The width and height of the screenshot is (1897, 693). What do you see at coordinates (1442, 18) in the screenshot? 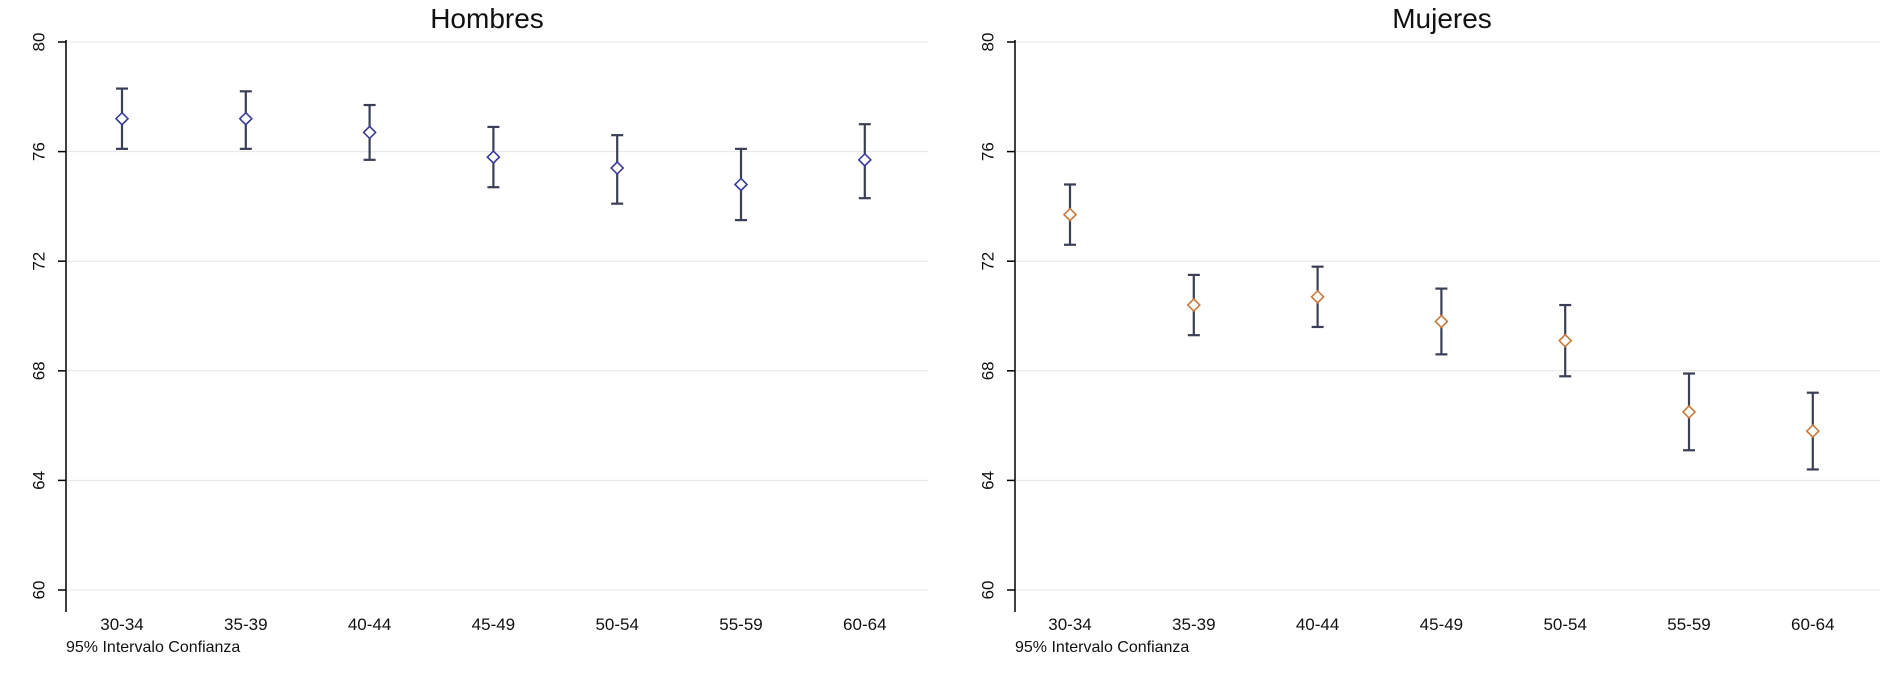
I see `chart-title: Mujeres` at bounding box center [1442, 18].